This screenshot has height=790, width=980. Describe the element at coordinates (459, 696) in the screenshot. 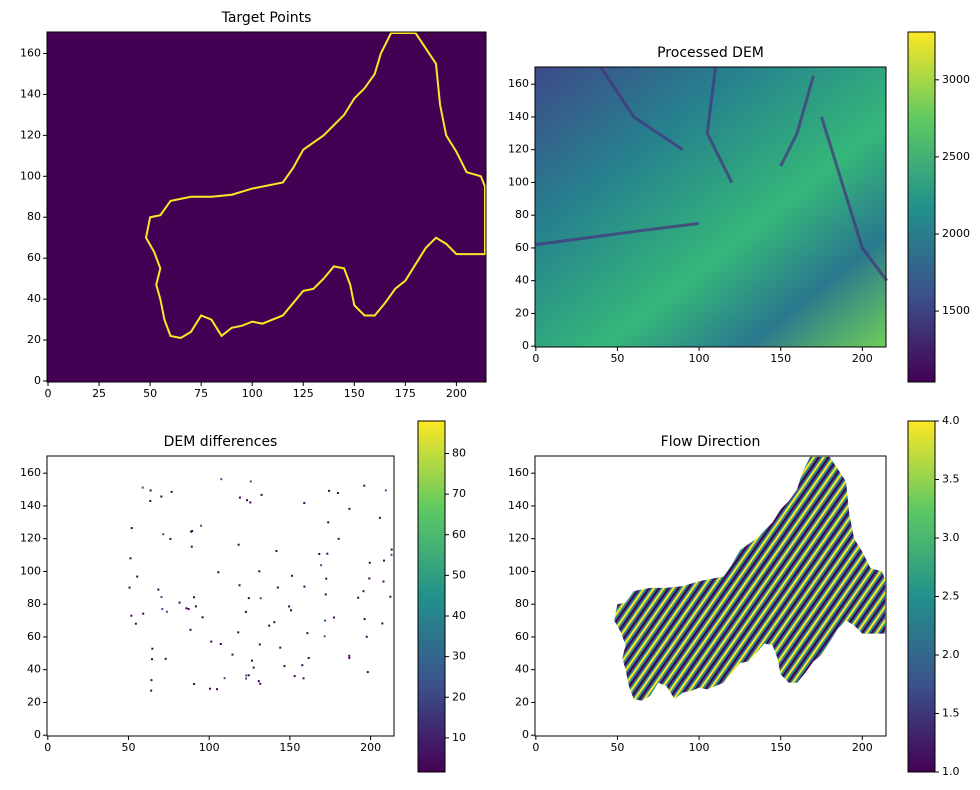

I see `colorbar-tick-label: 20` at that location.